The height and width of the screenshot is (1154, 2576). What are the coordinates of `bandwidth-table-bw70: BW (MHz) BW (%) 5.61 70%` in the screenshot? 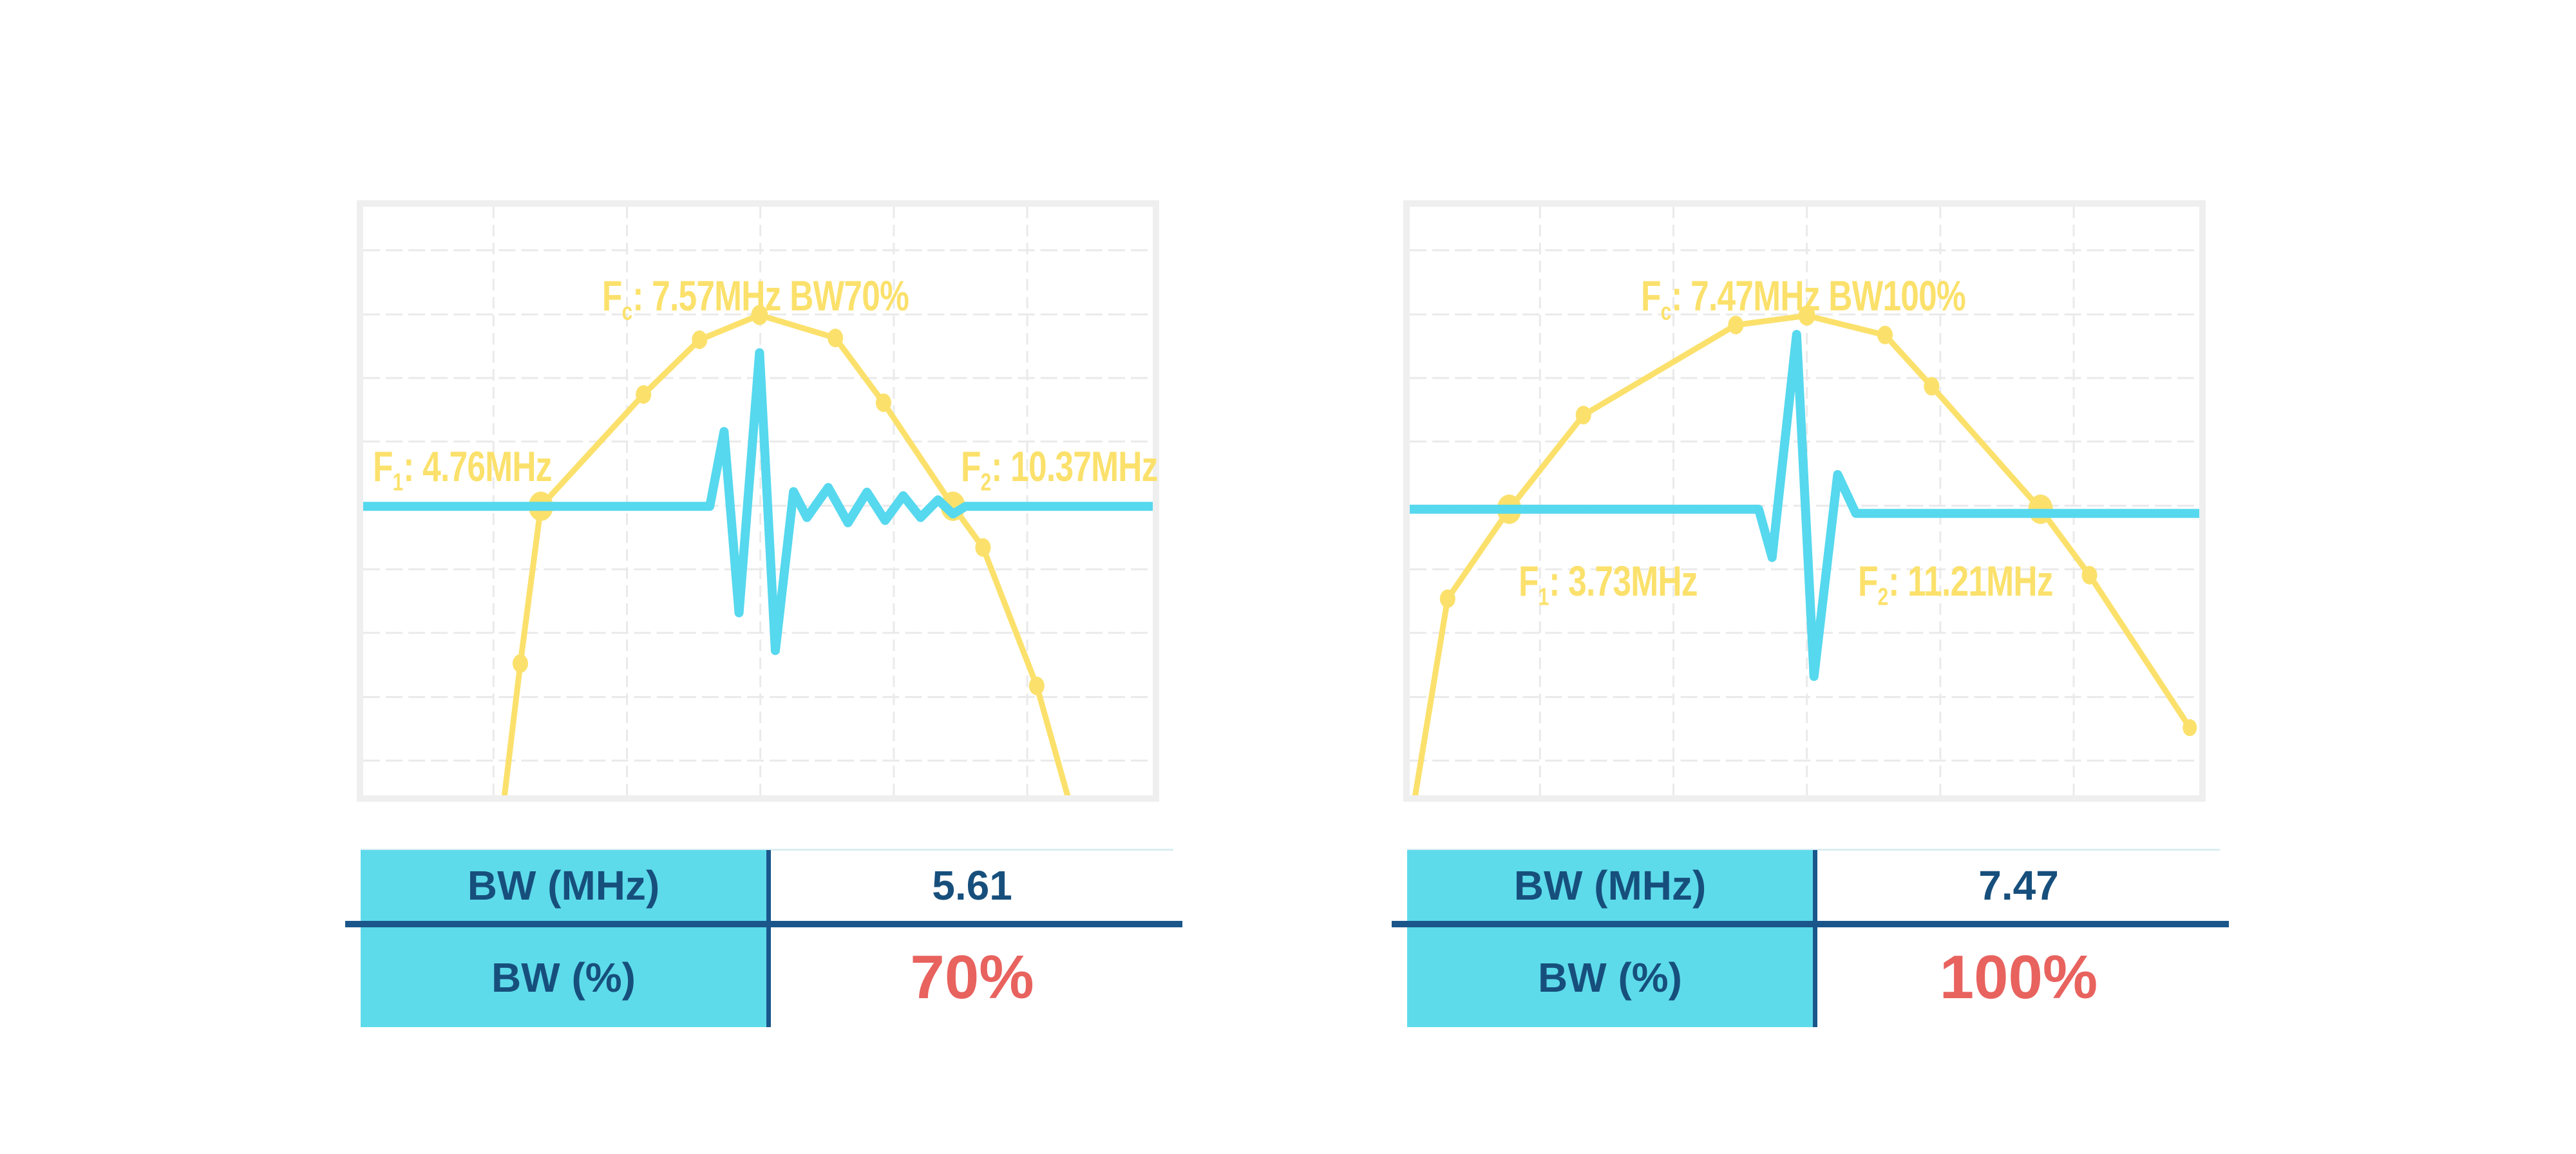 It's located at (763, 938).